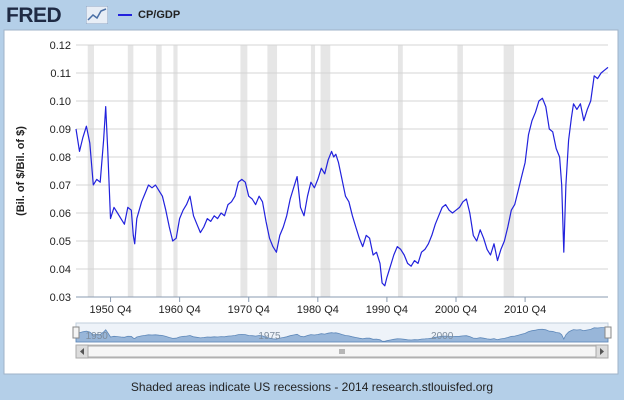  I want to click on navigator-right-handle, so click(608, 332).